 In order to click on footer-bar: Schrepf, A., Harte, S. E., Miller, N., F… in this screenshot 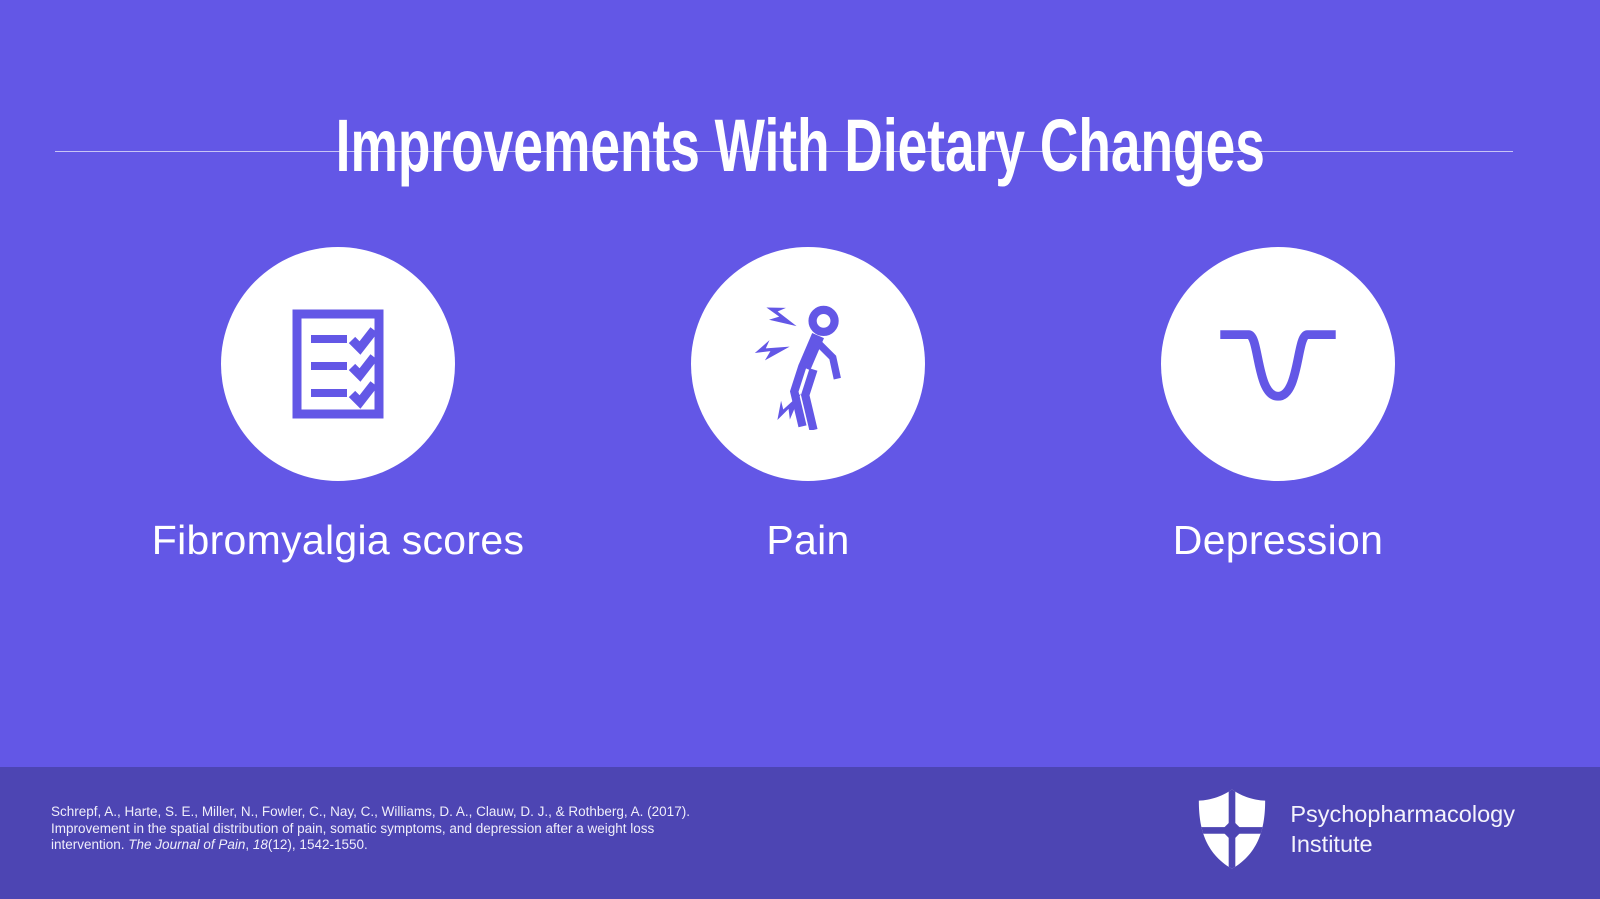, I will do `click(800, 833)`.